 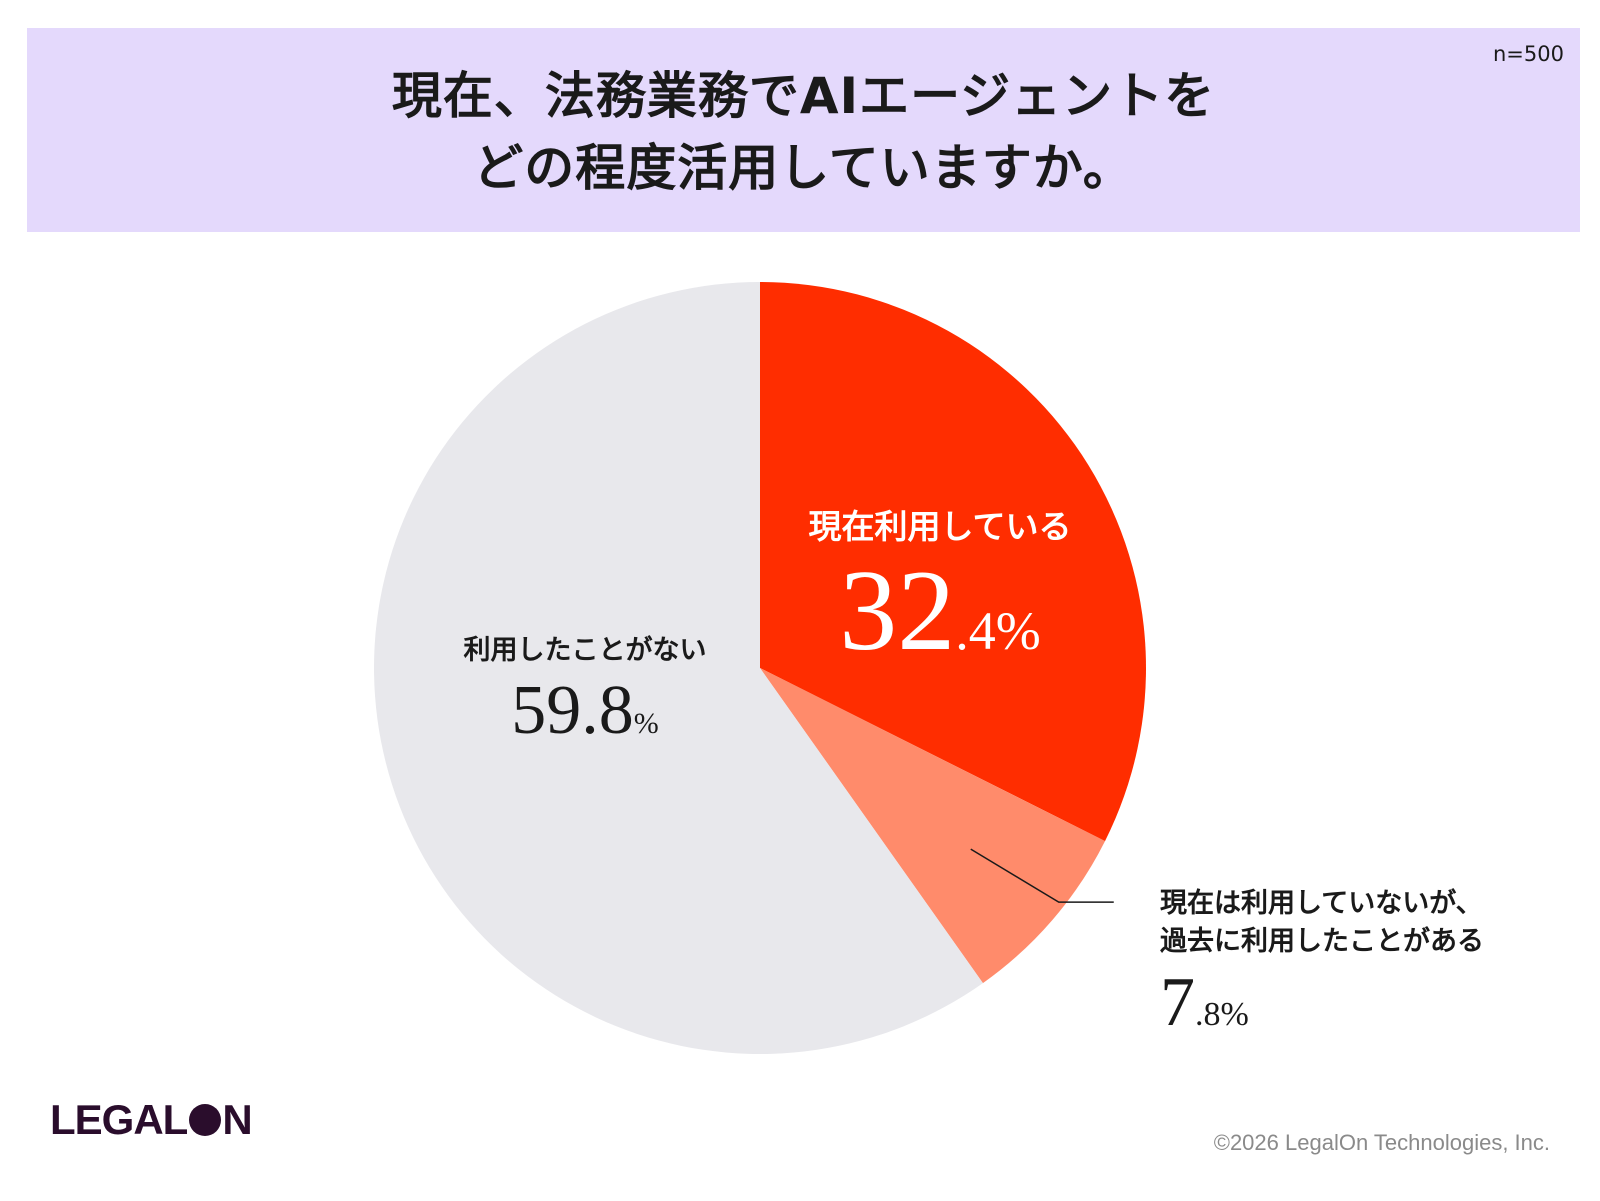 I want to click on label-past: 現在は利用していないが、 過去に利用したことがある 7.8%, so click(x=1322, y=963).